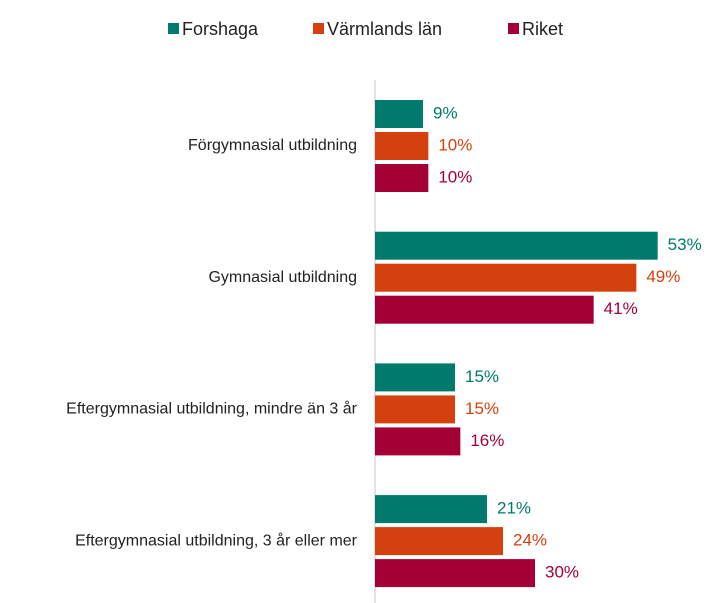 This screenshot has width=719, height=603. Describe the element at coordinates (562, 572) in the screenshot. I see `data-label: 30%` at that location.